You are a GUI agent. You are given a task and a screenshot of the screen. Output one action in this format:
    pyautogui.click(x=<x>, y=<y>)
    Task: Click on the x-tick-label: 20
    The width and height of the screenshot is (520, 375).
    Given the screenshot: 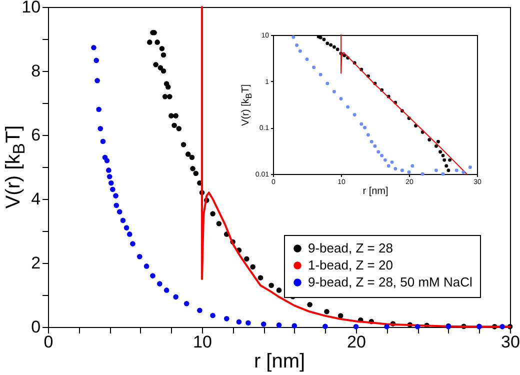 What is the action you would take?
    pyautogui.click(x=356, y=342)
    